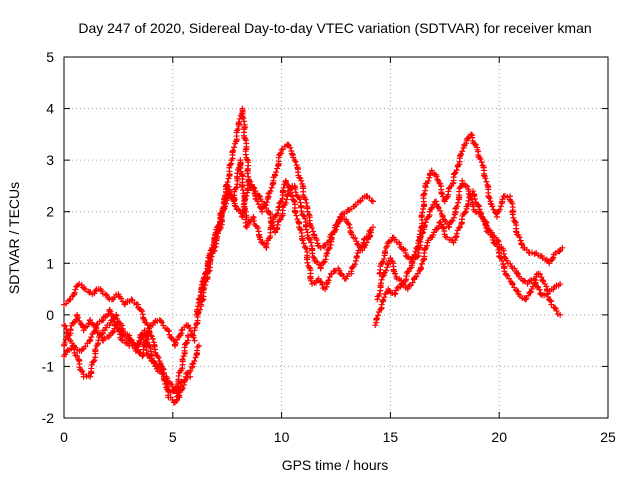  What do you see at coordinates (48, 366) in the screenshot?
I see `y-tick-label: -1` at bounding box center [48, 366].